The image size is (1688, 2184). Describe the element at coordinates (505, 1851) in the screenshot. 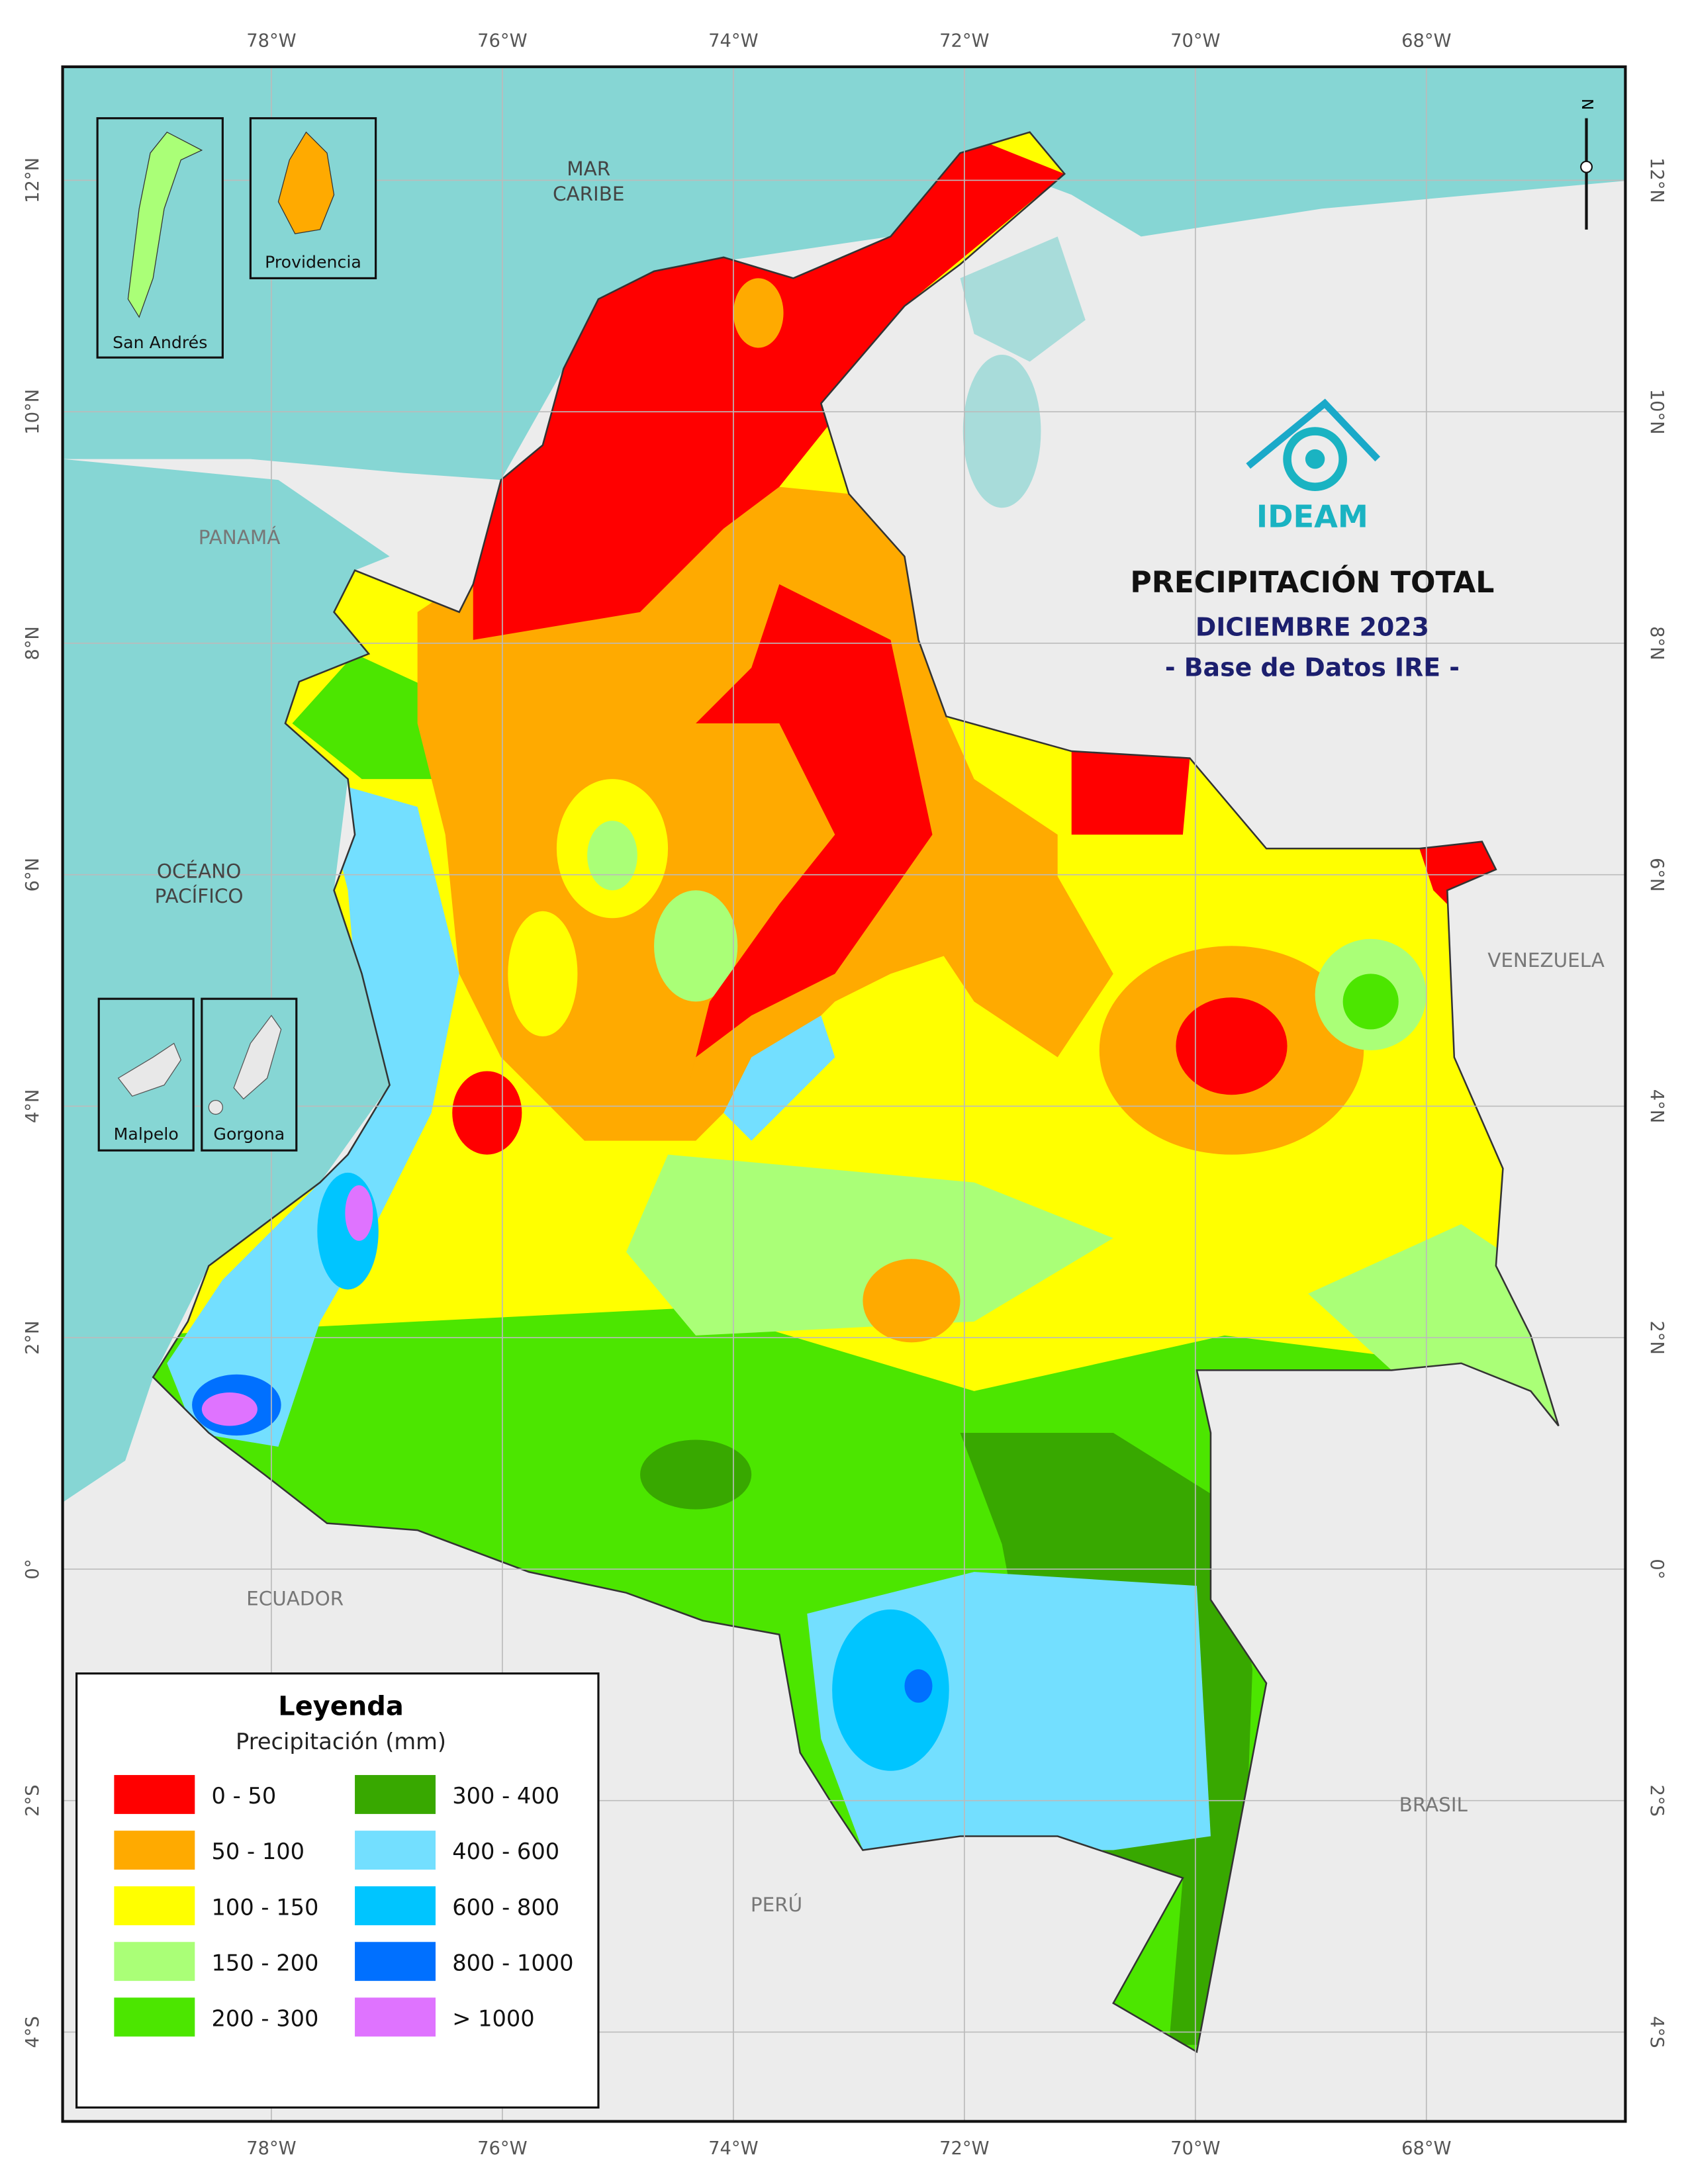

I see `legend-label: 400 - 600` at that location.